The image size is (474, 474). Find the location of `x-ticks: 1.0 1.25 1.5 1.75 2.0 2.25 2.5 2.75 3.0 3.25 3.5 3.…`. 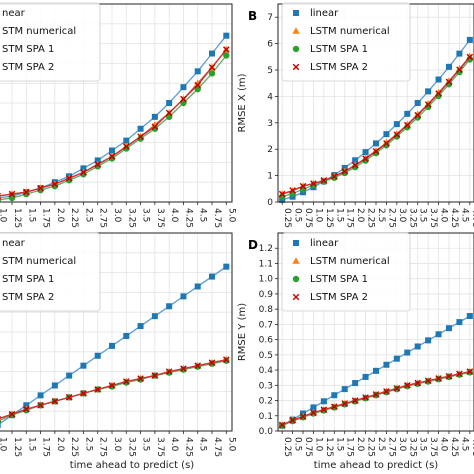

x-ticks: 1.0 1.25 1.5 1.75 2.0 2.25 2.5 2.75 3.0 3.25 3.5 3.… is located at coordinates (118, 444).